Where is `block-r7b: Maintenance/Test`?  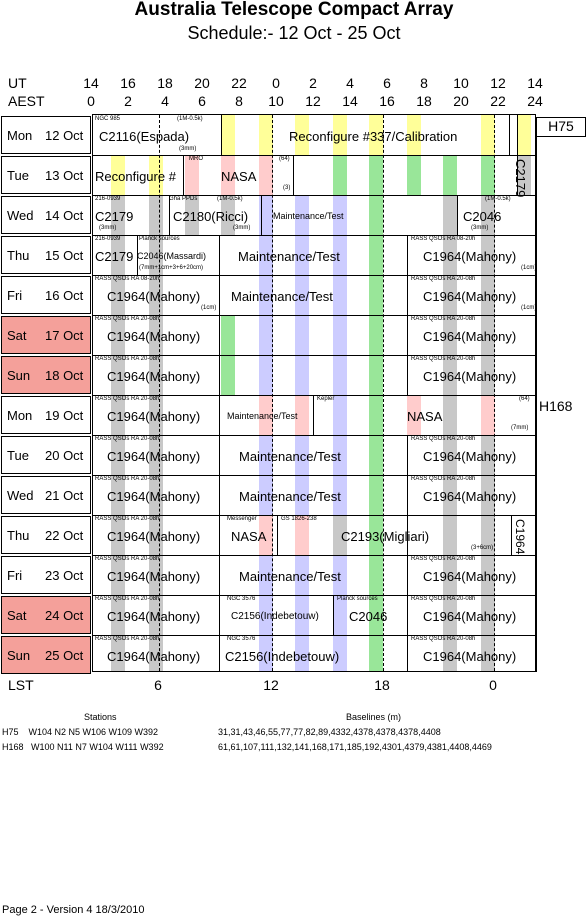 block-r7b: Maintenance/Test is located at coordinates (262, 416).